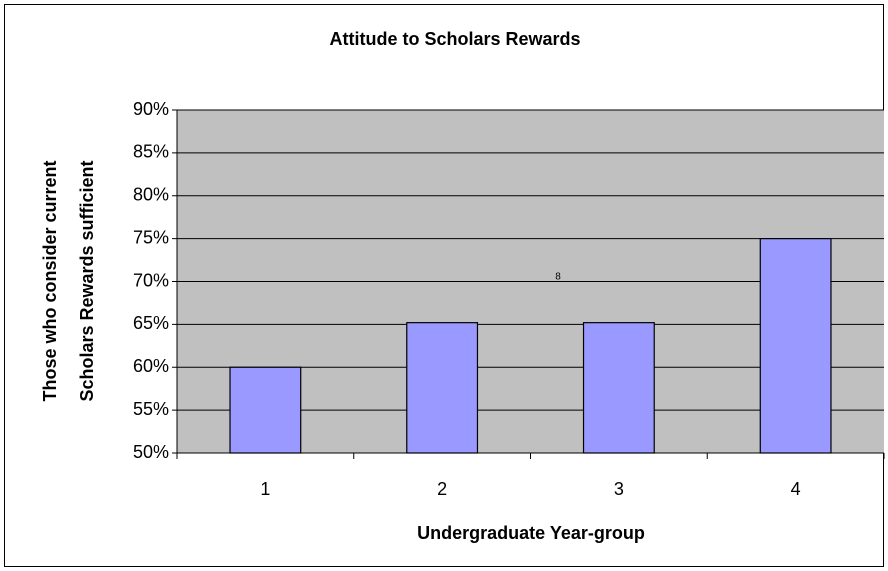 The height and width of the screenshot is (571, 888). Describe the element at coordinates (151, 366) in the screenshot. I see `y-tick-label: 60%` at that location.